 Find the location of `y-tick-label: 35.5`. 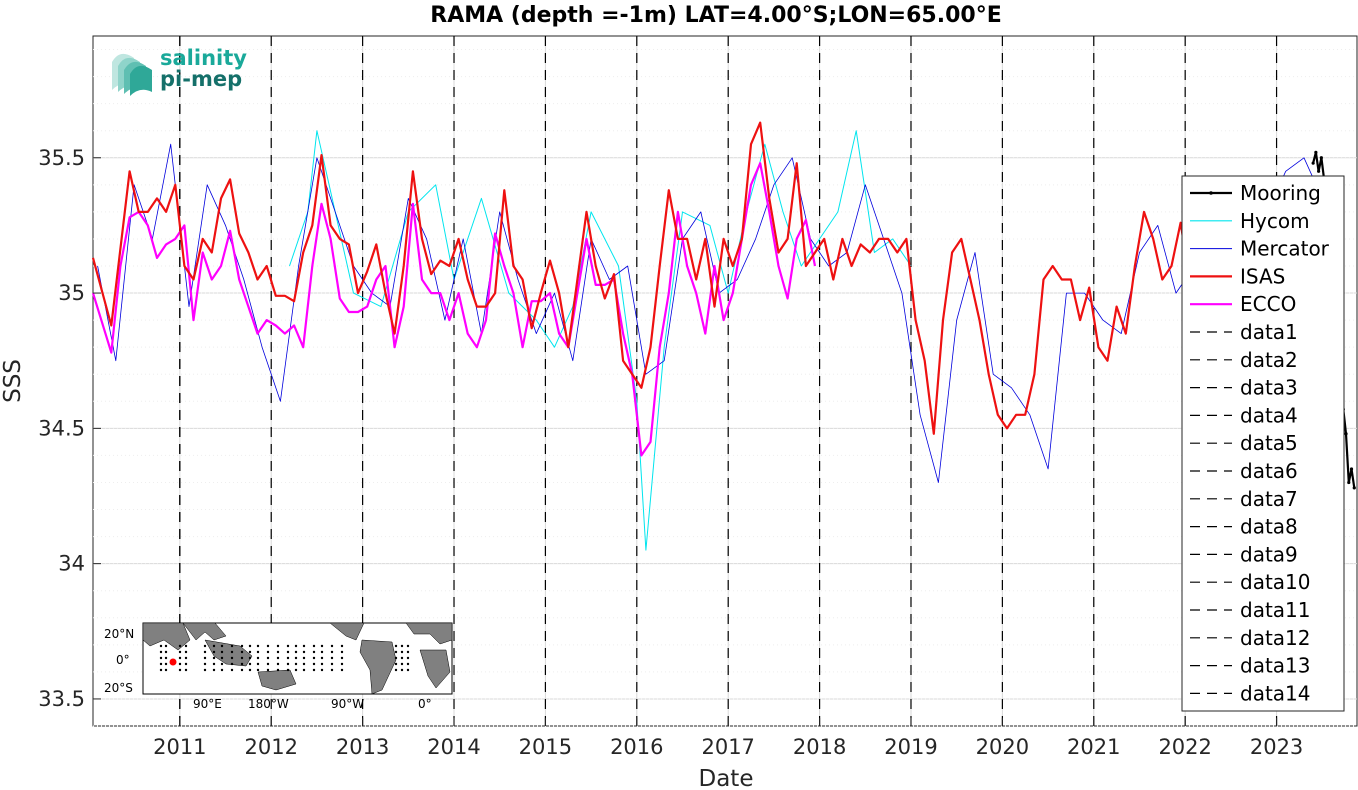

y-tick-label: 35.5 is located at coordinates (61, 158).